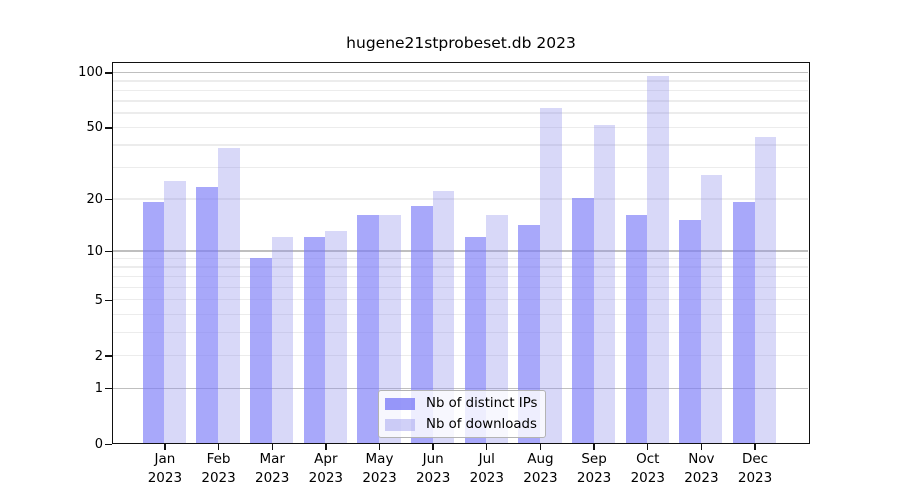 The height and width of the screenshot is (500, 900). What do you see at coordinates (481, 424) in the screenshot?
I see `legend-label: Nb of downloads` at bounding box center [481, 424].